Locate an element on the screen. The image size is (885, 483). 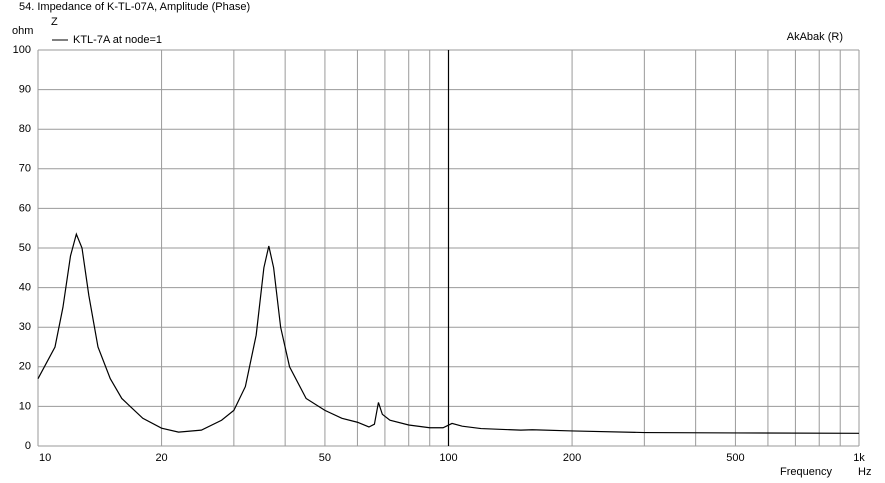
y-tick-label: 0 is located at coordinates (28, 446).